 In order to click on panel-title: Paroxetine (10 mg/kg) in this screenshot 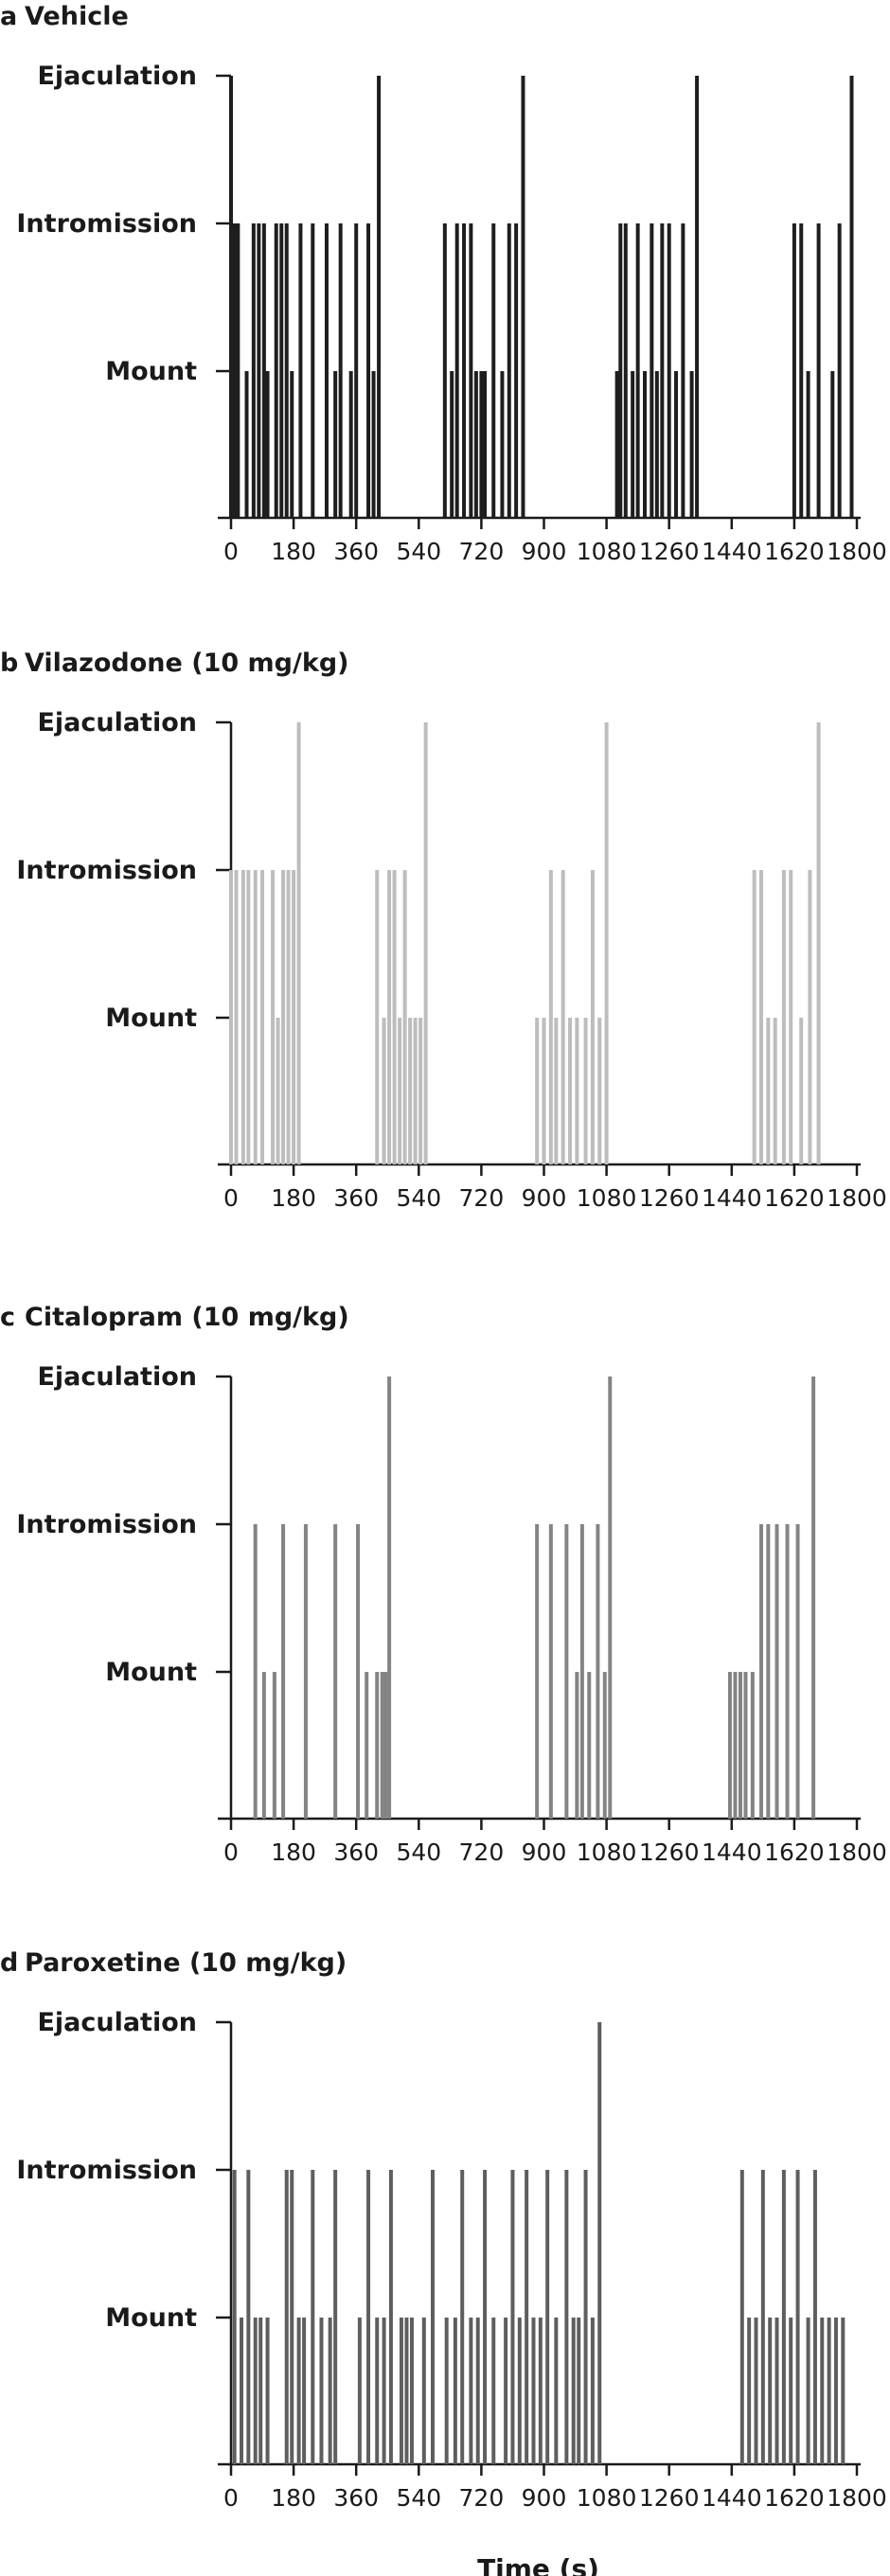, I will do `click(186, 1963)`.